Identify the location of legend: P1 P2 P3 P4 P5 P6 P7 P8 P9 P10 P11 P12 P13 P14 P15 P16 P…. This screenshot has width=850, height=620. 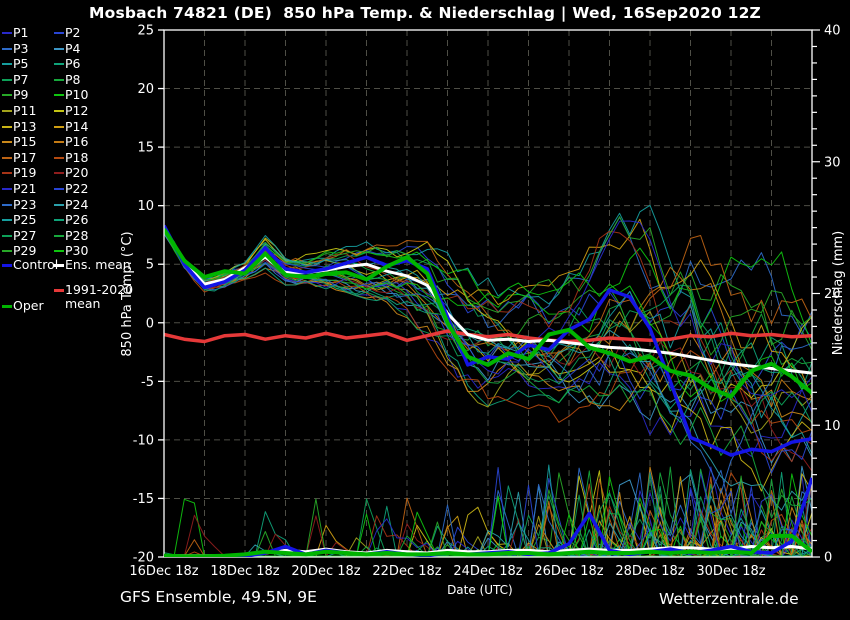
(67, 165).